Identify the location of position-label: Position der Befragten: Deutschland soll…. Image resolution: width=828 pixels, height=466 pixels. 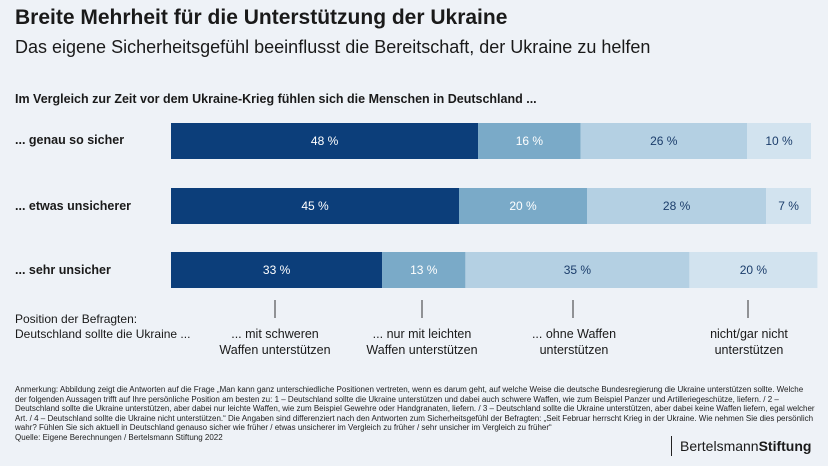
(102, 327).